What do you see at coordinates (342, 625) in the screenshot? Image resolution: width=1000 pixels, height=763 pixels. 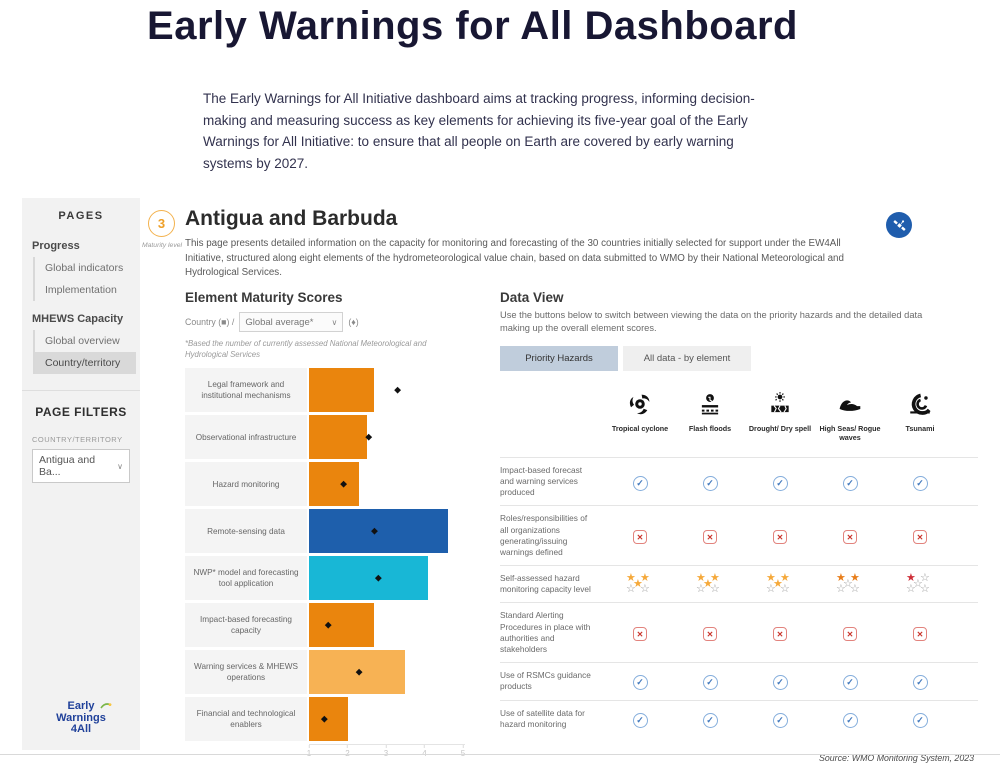 I see `bar-impact-based-forecasting-capacity` at bounding box center [342, 625].